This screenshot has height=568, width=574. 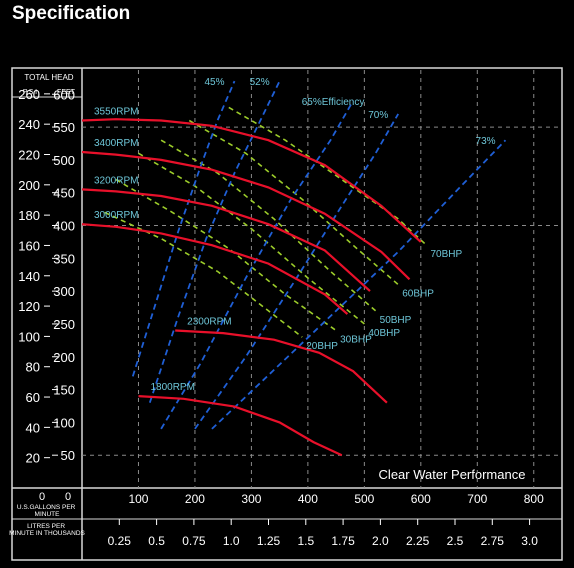 What do you see at coordinates (231, 541) in the screenshot?
I see `x-tick-label-litres: 1.0` at bounding box center [231, 541].